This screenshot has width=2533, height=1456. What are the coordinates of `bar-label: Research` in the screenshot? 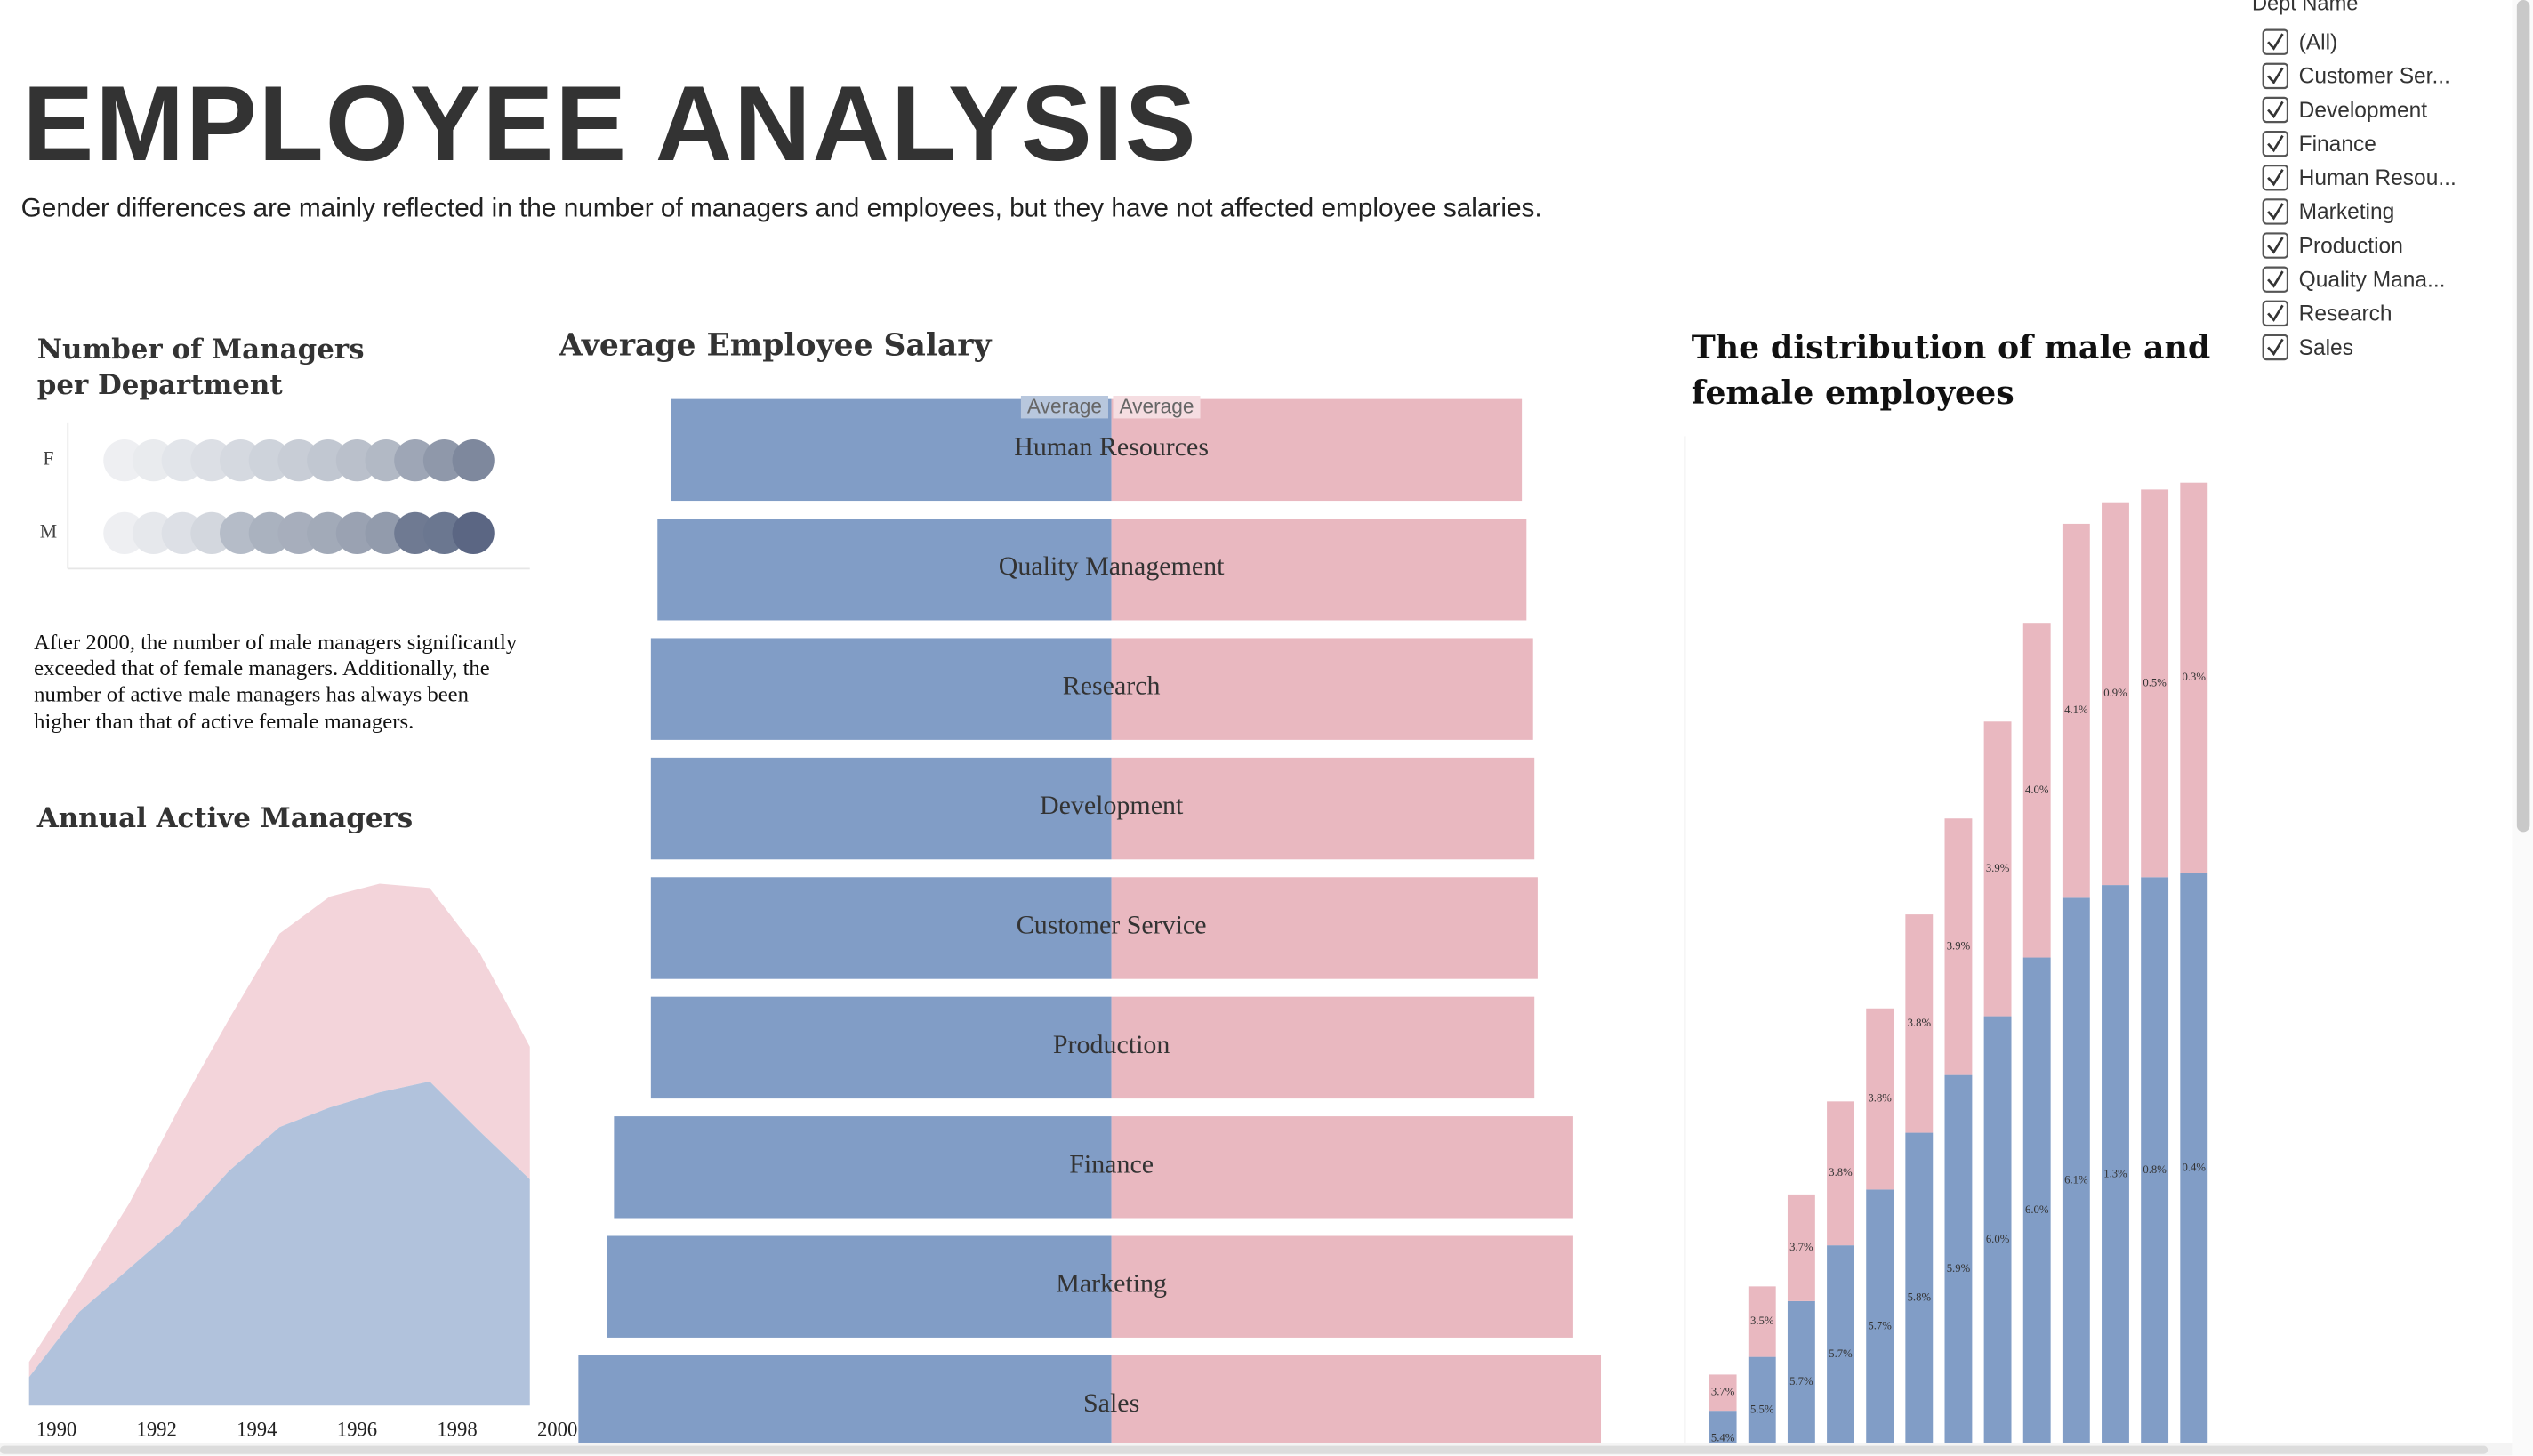 It's located at (1112, 686).